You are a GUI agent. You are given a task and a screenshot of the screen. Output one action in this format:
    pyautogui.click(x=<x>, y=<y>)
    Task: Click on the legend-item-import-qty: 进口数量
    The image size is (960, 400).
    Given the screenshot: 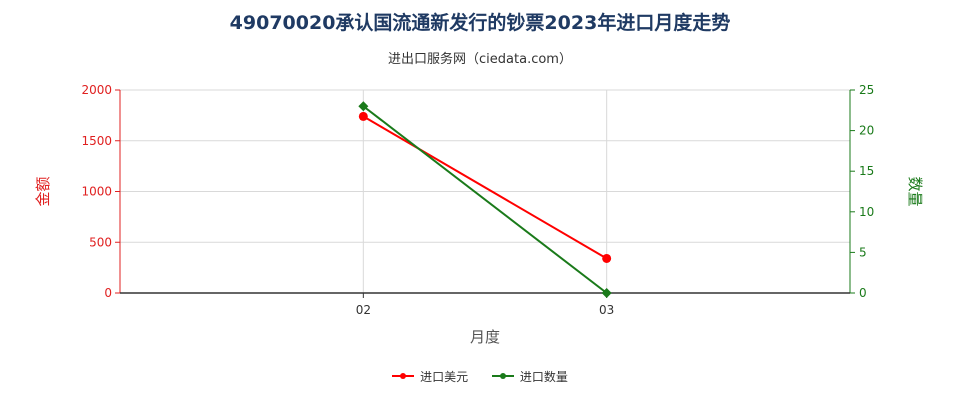 What is the action you would take?
    pyautogui.click(x=529, y=376)
    